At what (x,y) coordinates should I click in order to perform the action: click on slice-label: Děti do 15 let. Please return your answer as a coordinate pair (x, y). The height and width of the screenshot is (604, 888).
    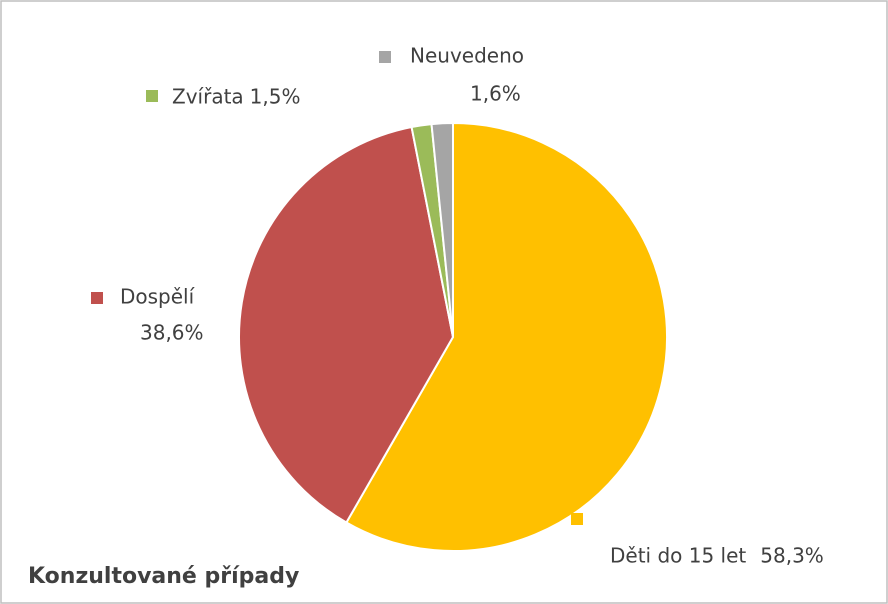
    Looking at the image, I should click on (678, 556).